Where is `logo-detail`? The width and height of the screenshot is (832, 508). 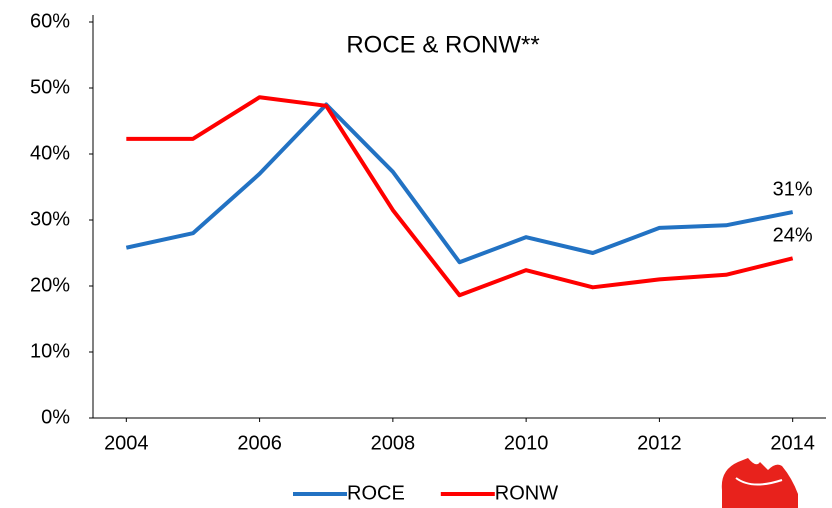
logo-detail is located at coordinates (759, 481).